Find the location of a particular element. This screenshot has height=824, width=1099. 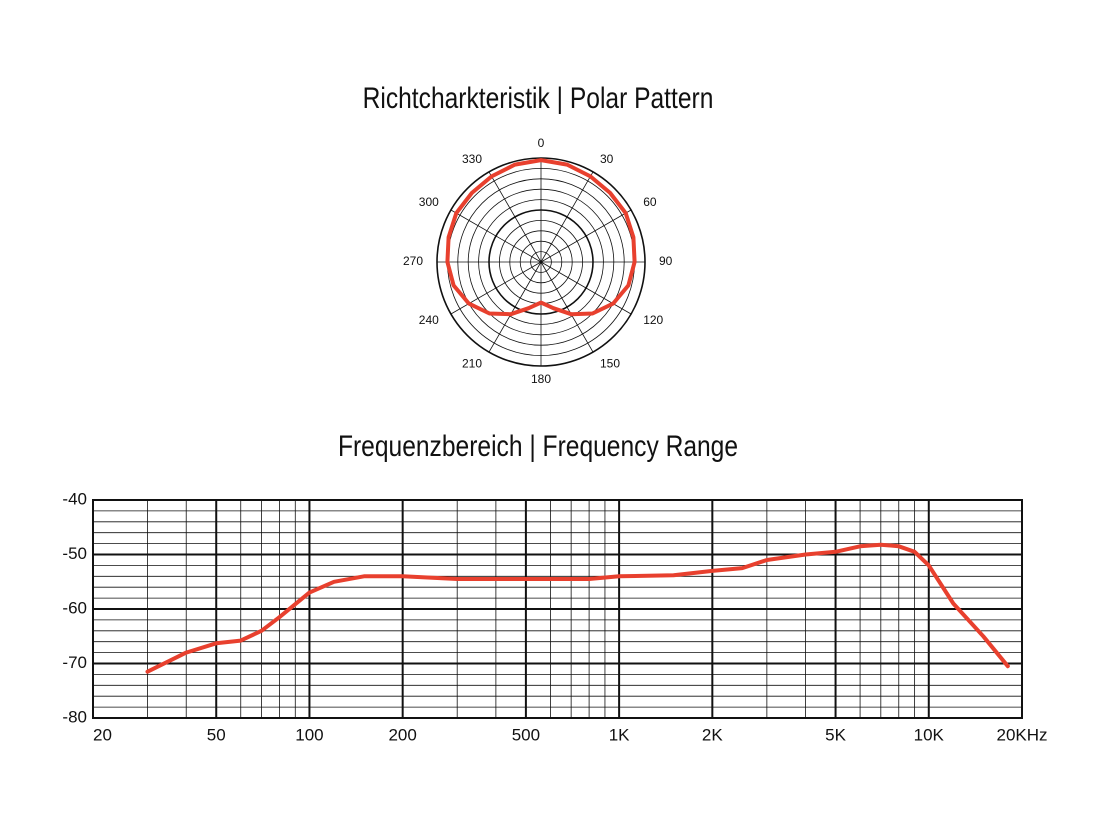

response-line is located at coordinates (577, 608).